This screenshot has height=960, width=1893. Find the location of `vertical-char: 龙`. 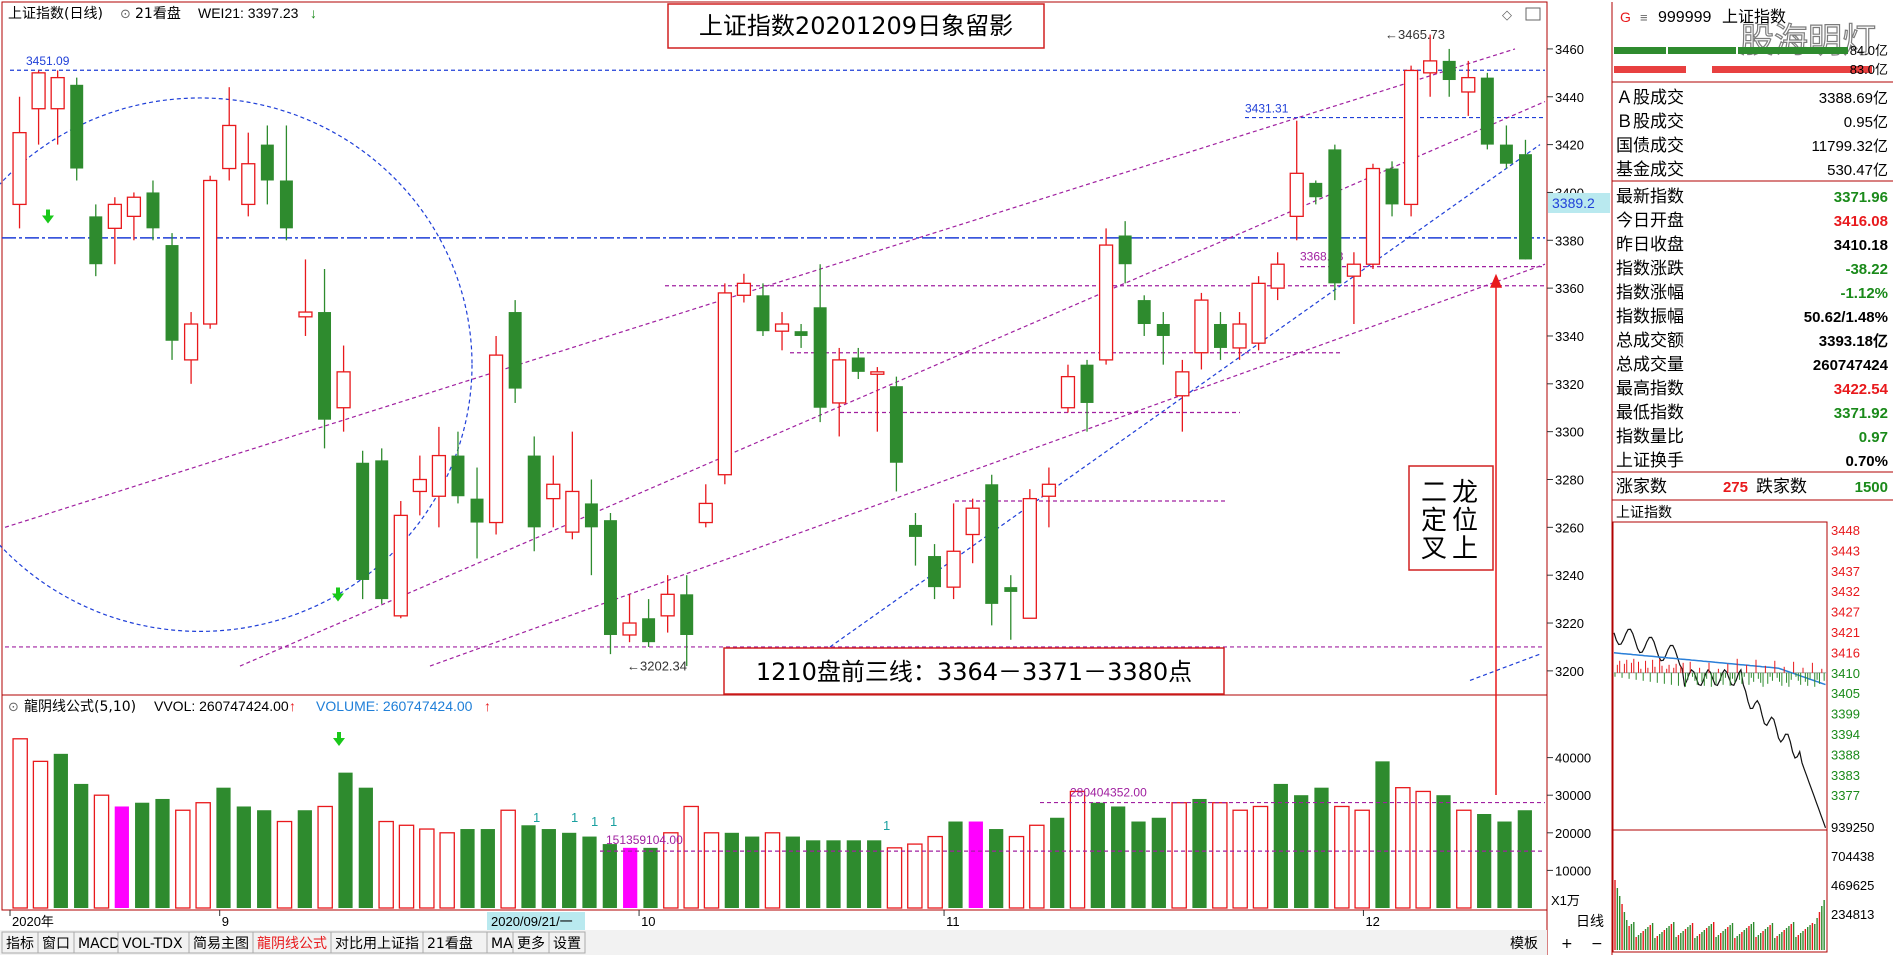

vertical-char: 龙 is located at coordinates (1465, 493).